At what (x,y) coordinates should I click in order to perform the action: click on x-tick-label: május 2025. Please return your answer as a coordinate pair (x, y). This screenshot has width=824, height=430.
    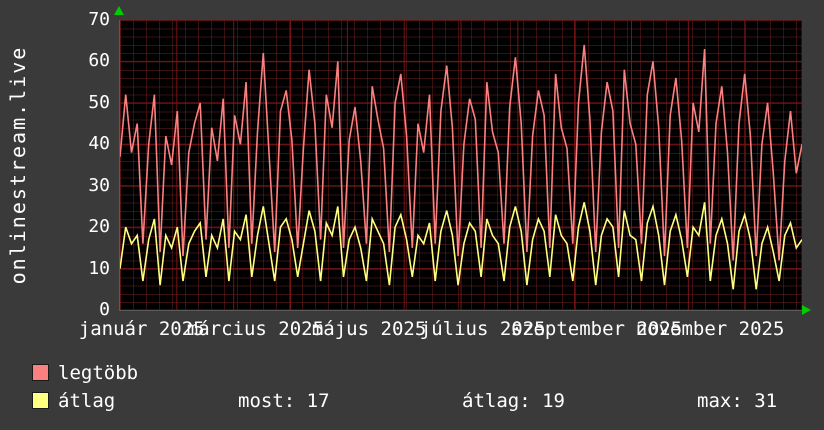
    Looking at the image, I should click on (369, 329).